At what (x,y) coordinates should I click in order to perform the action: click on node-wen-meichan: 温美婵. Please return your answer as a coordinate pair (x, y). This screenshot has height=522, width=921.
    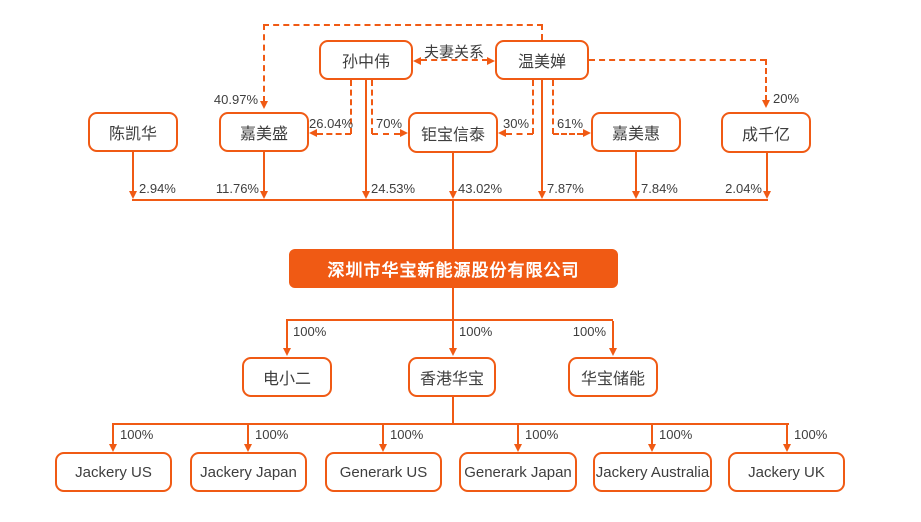
    Looking at the image, I should click on (542, 60).